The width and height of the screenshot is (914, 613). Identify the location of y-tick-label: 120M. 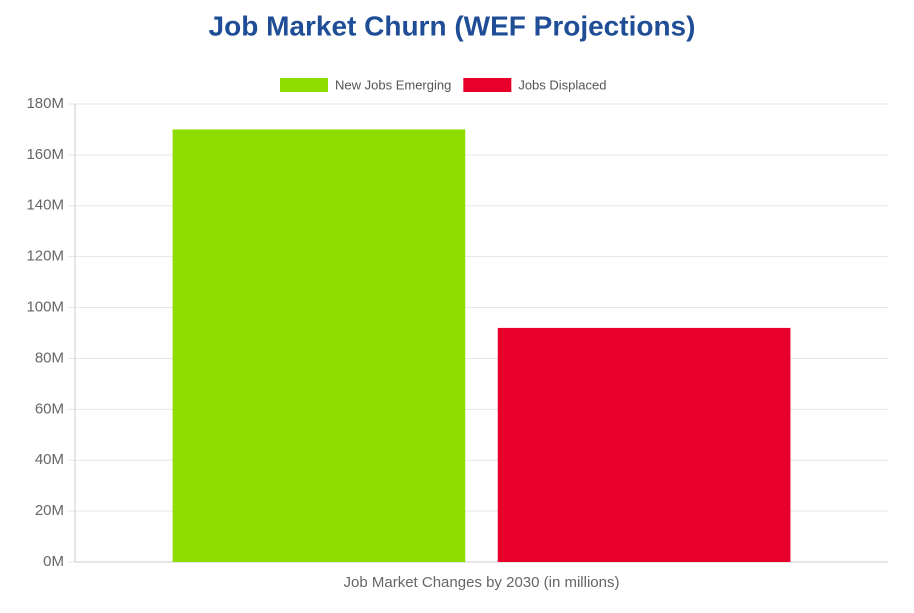
(45, 256).